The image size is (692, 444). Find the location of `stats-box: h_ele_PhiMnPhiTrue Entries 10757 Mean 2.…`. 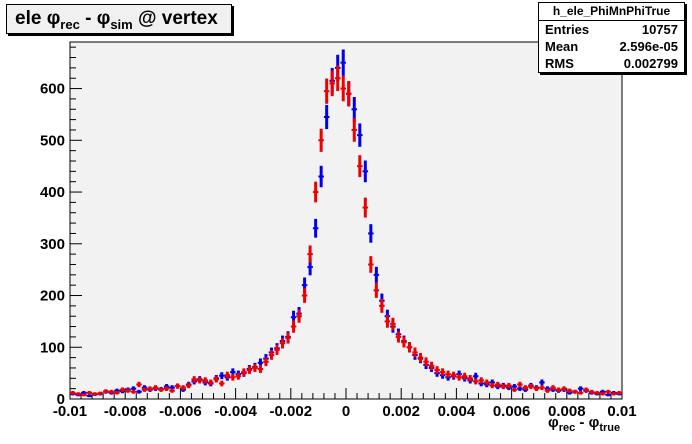

stats-box: h_ele_PhiMnPhiTrue Entries 10757 Mean 2.… is located at coordinates (611, 37).